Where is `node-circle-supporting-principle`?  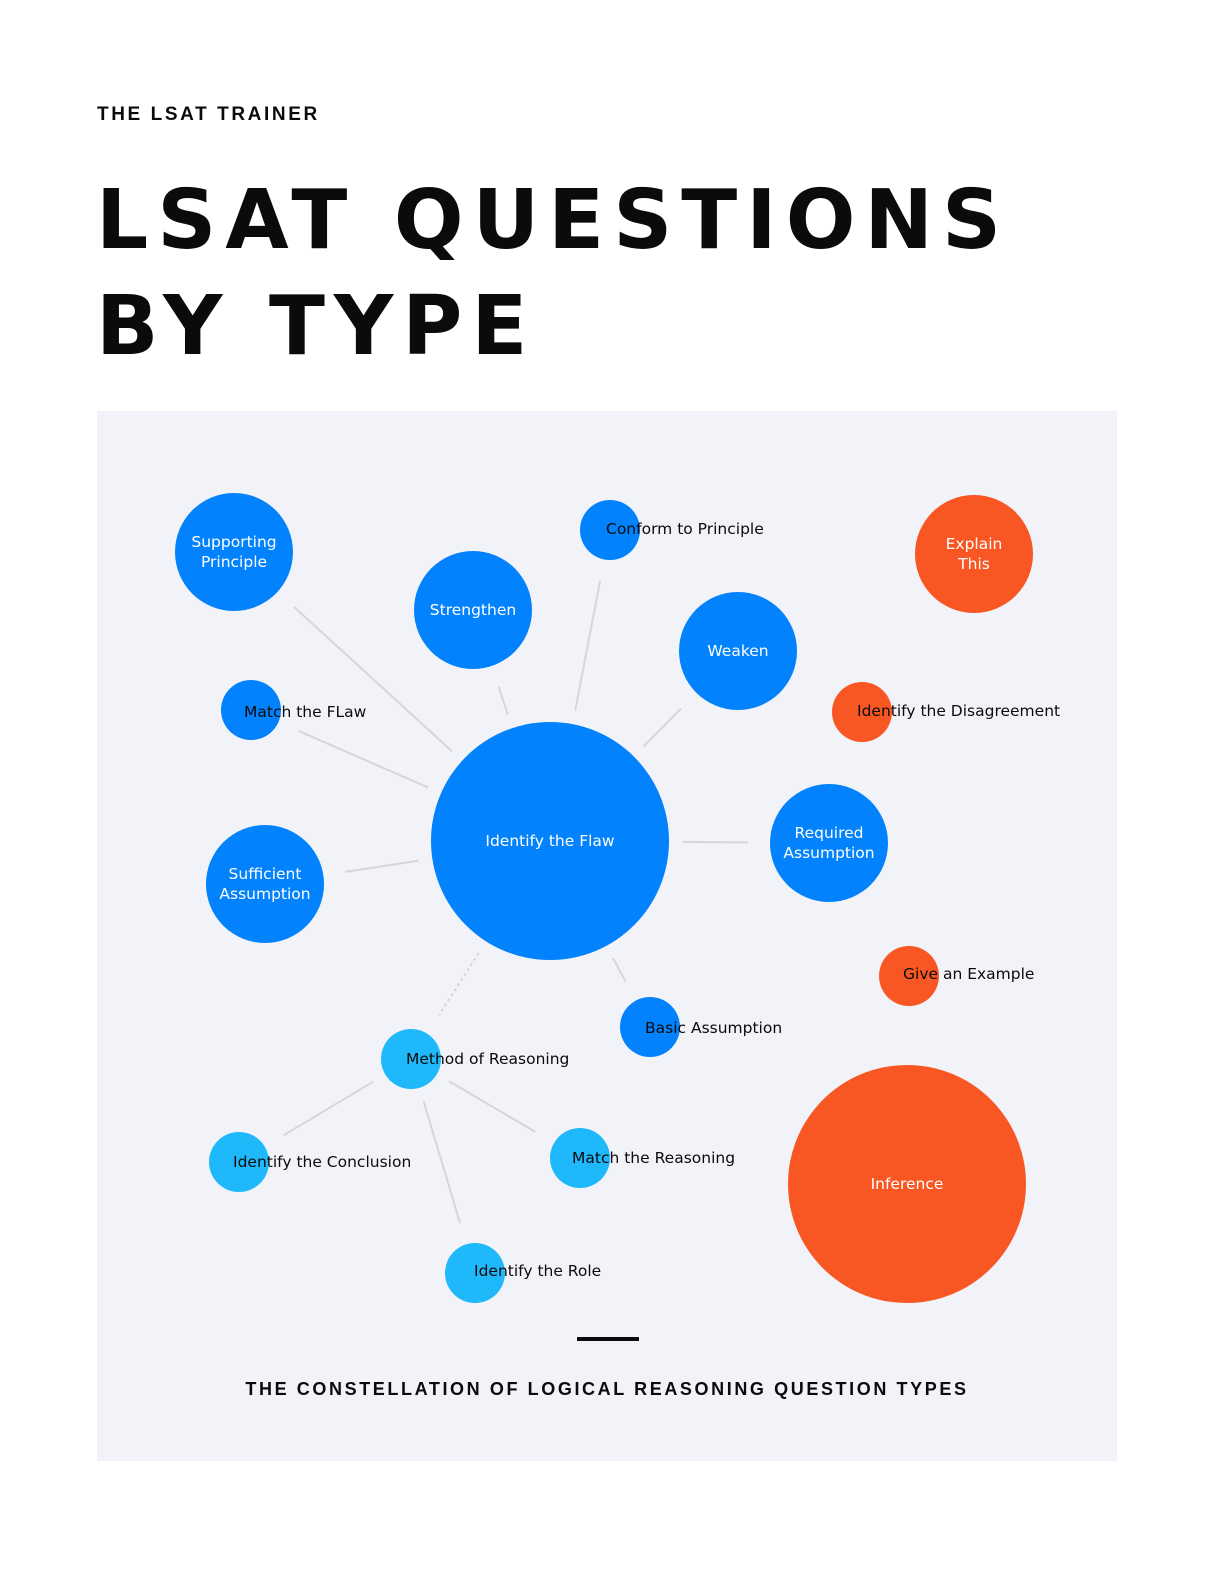
node-circle-supporting-principle is located at coordinates (234, 552).